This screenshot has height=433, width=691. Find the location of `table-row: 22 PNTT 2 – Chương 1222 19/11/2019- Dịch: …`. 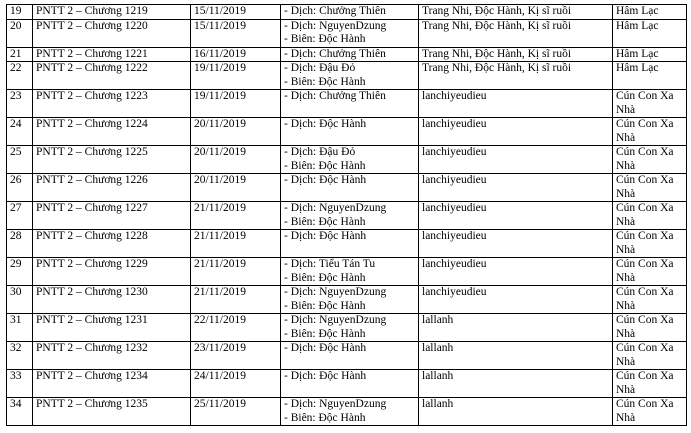

table-row: 22 PNTT 2 – Chương 1222 19/11/2019- Dịch: … is located at coordinates (346, 75).